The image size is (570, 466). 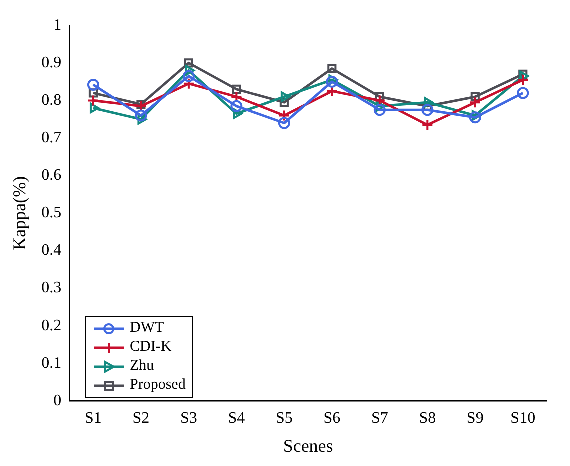 What do you see at coordinates (52, 175) in the screenshot?
I see `y-tick-label: 0.6` at bounding box center [52, 175].